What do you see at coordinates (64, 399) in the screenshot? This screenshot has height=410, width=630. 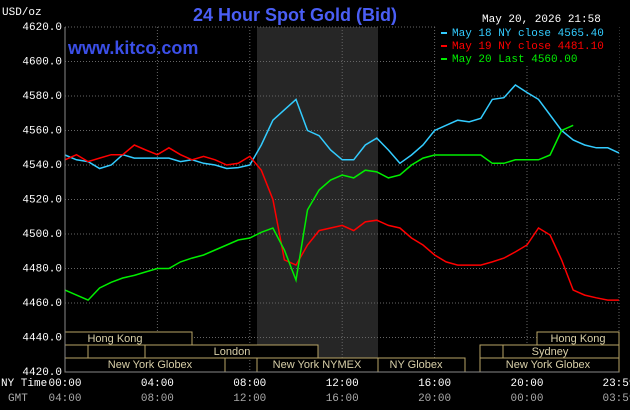 I see `x2-tick-label: 04:00` at bounding box center [64, 399].